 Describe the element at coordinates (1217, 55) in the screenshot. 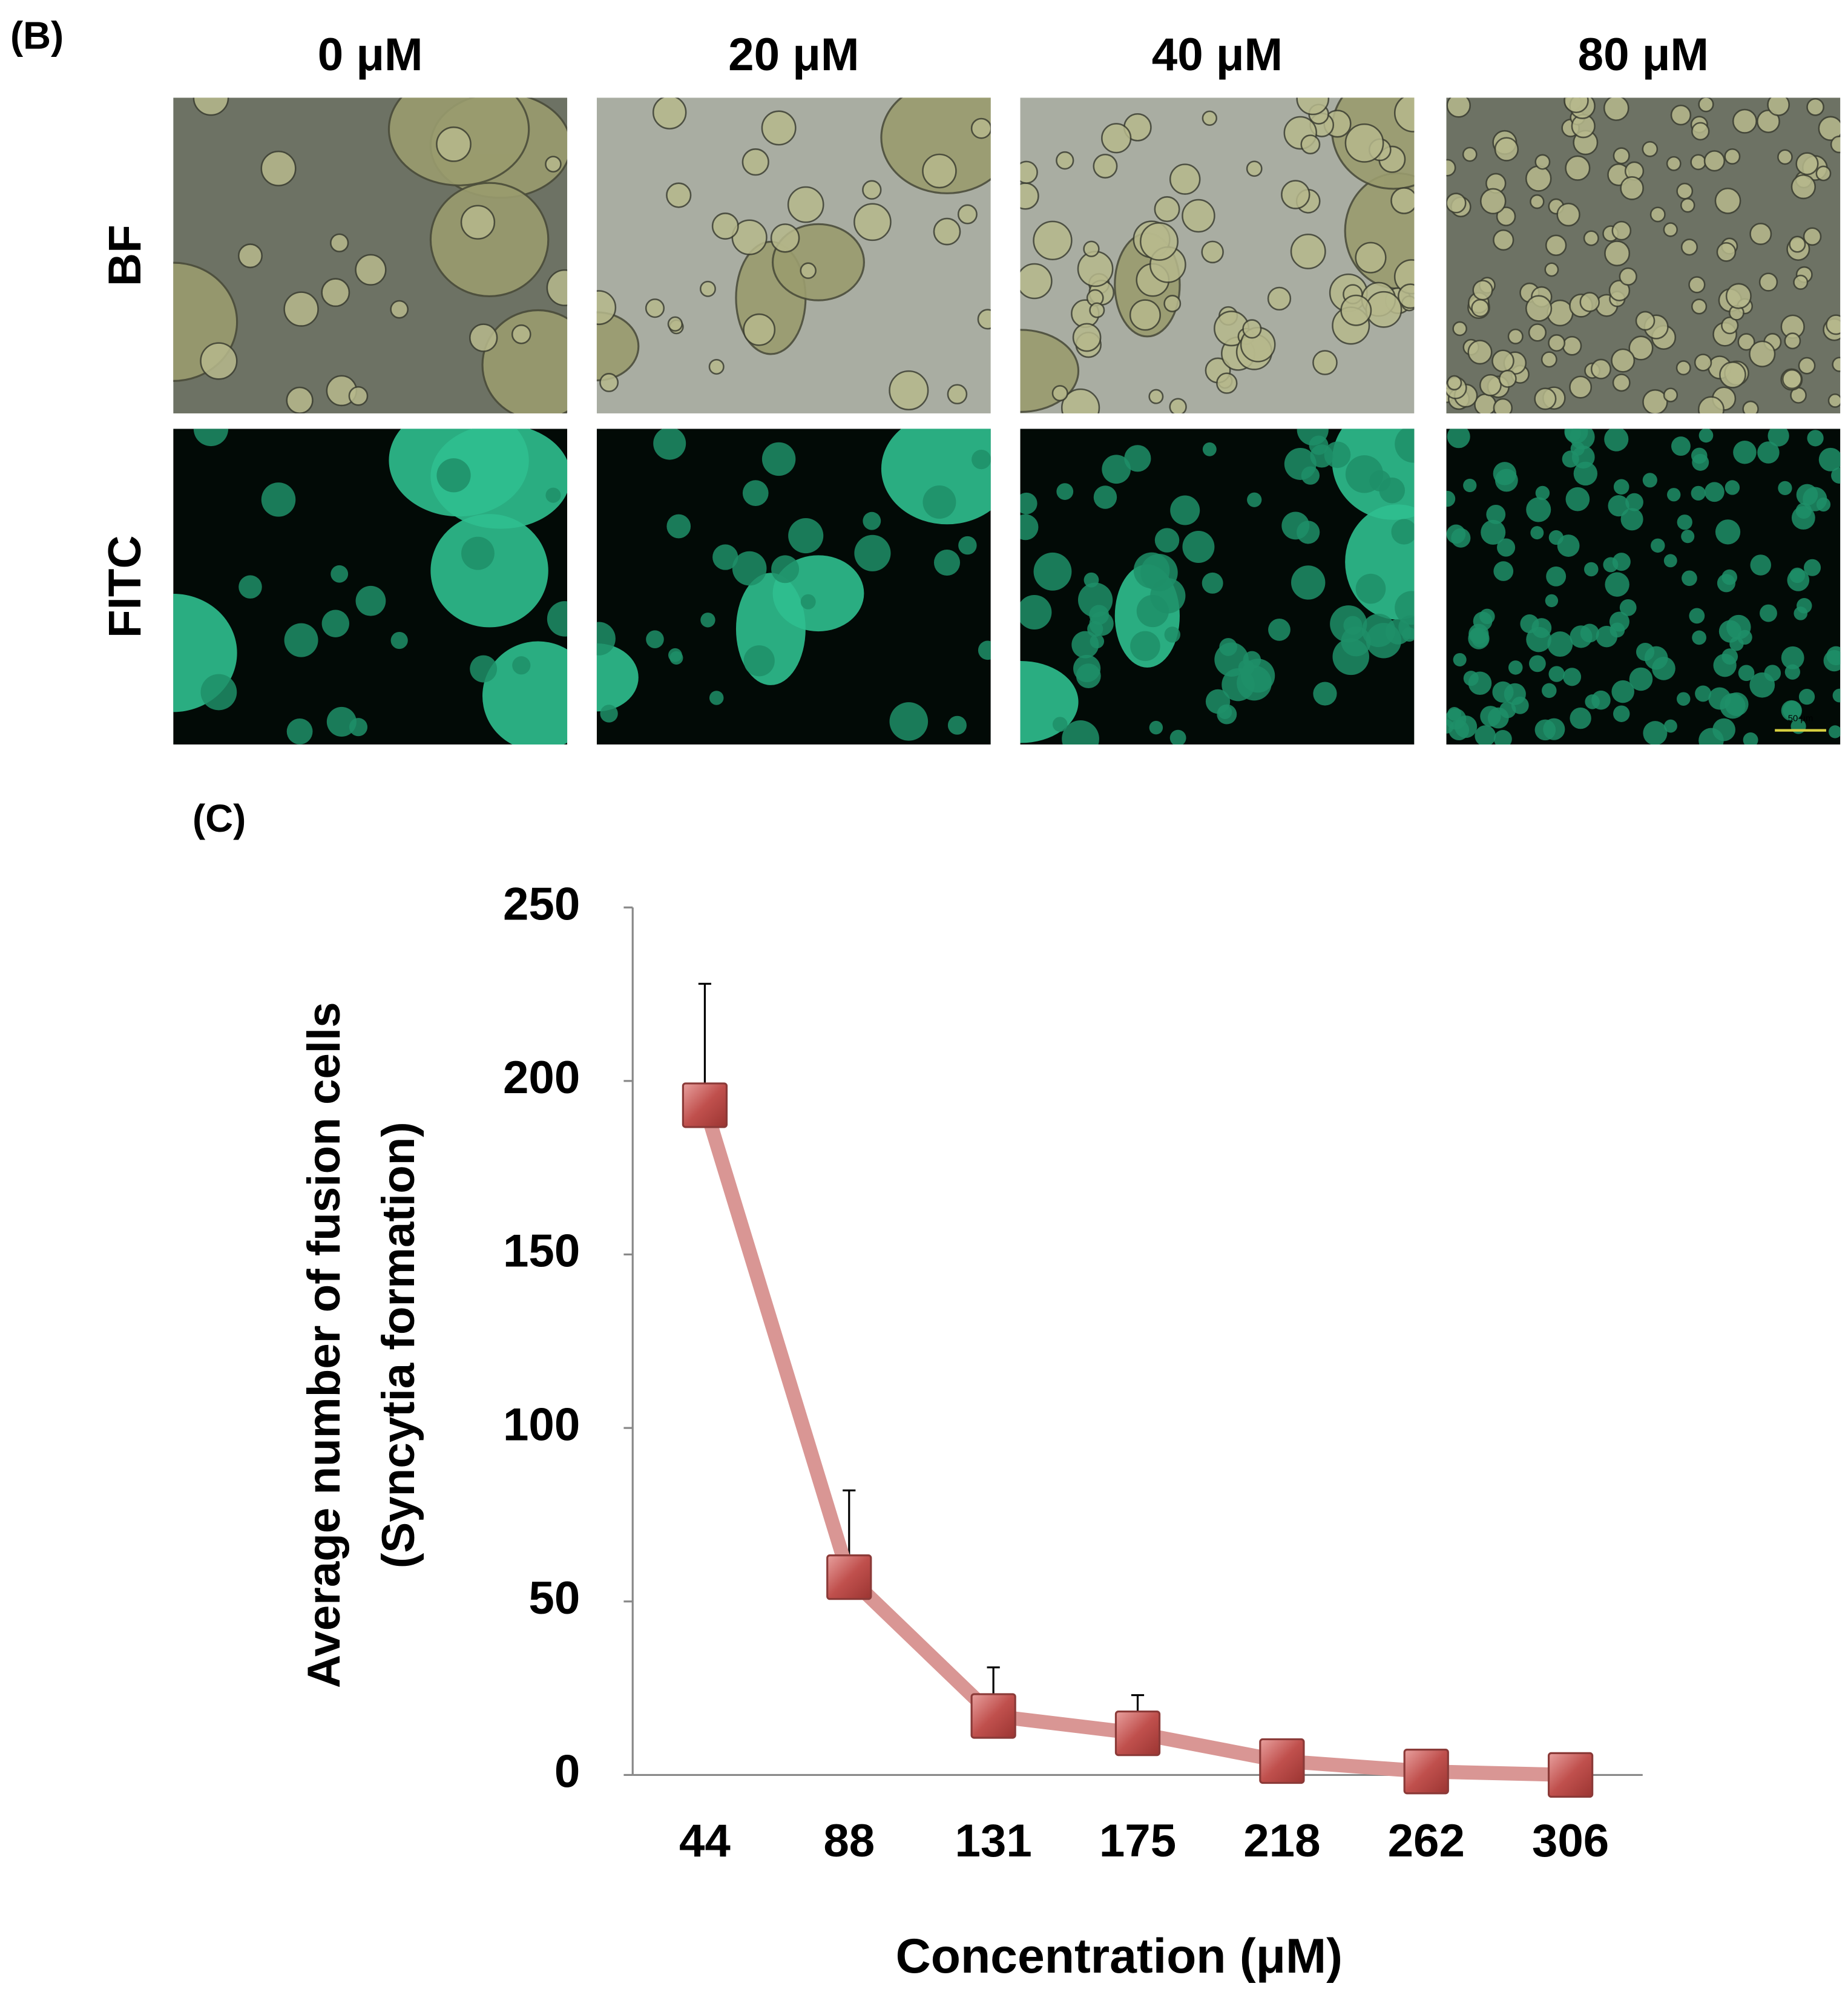

I see `column-label: 40 μM` at that location.